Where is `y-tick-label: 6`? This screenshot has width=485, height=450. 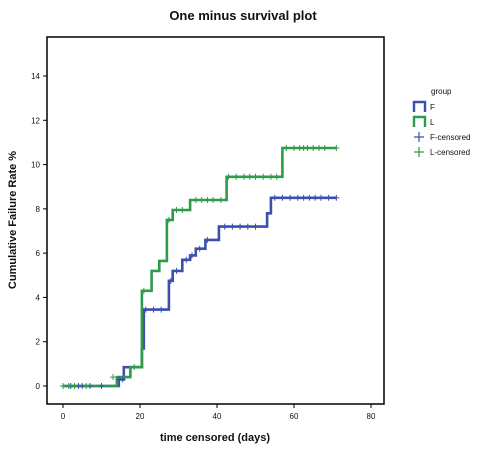
y-tick-label: 6 is located at coordinates (38, 253).